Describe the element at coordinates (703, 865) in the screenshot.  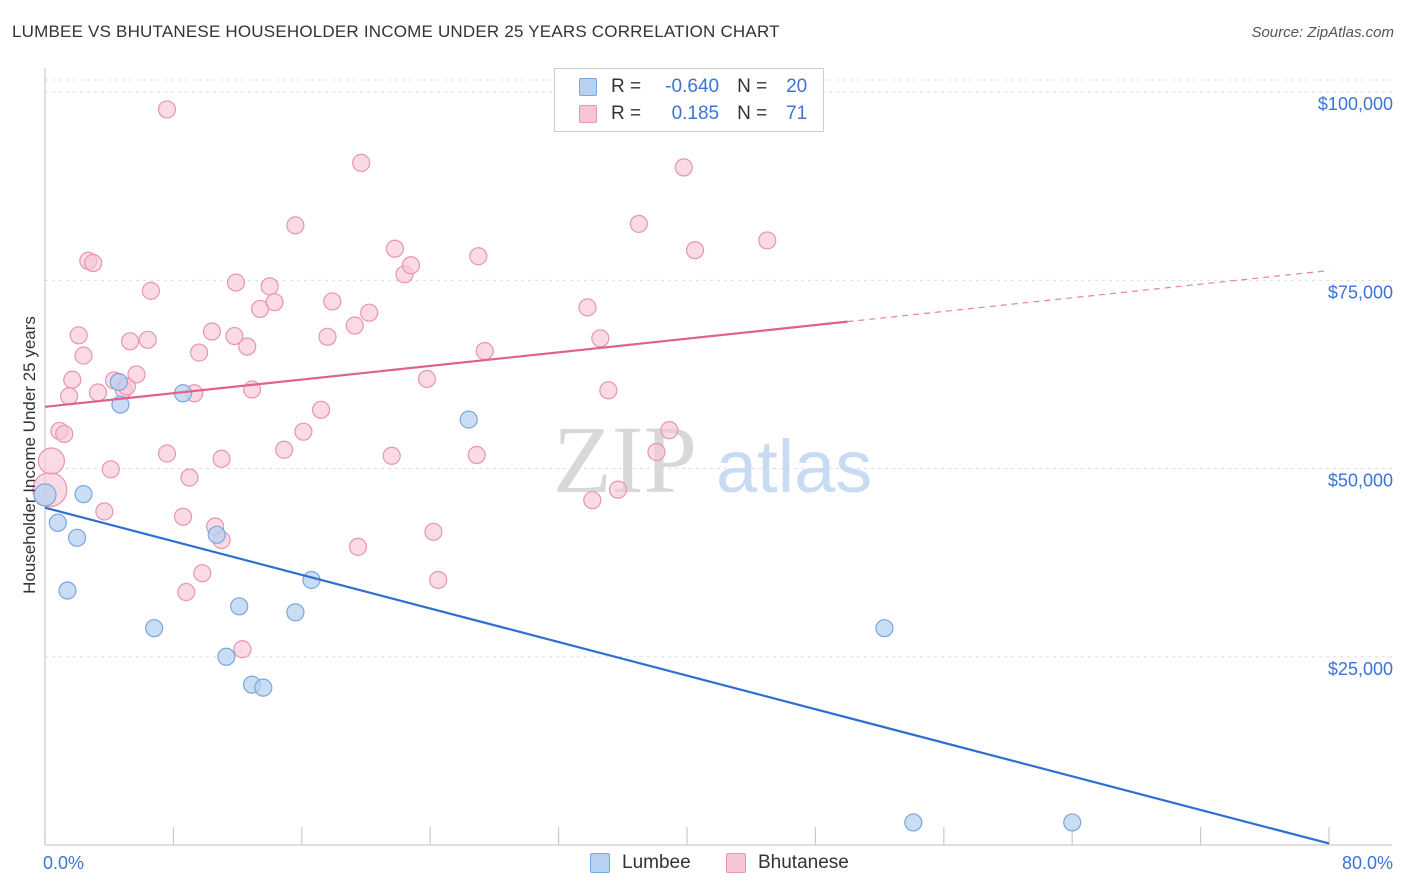
I see `series-legend: Lumbee Bhutanese` at that location.